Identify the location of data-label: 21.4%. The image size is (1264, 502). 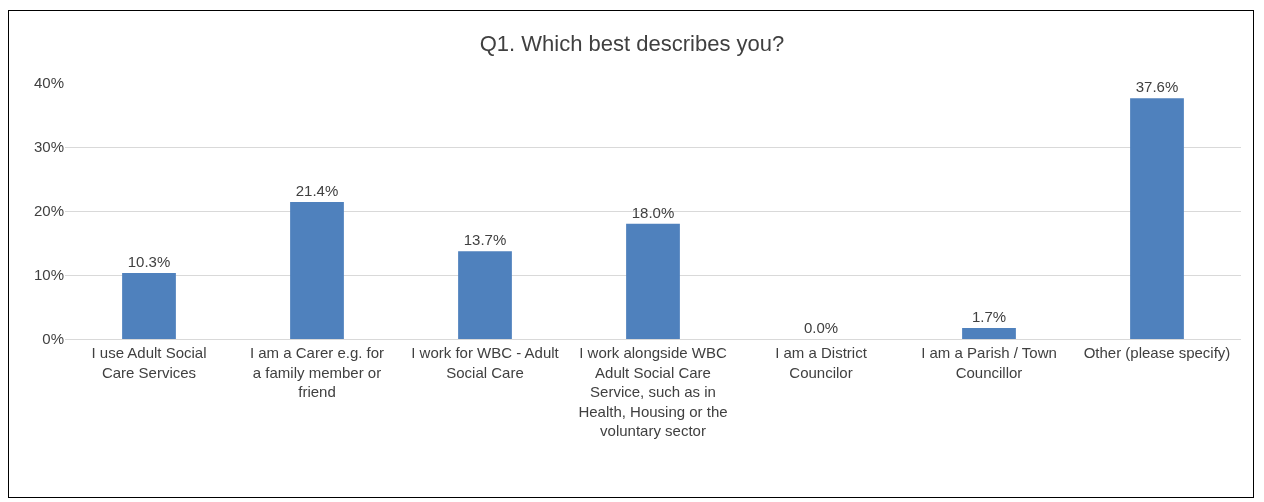
(317, 191).